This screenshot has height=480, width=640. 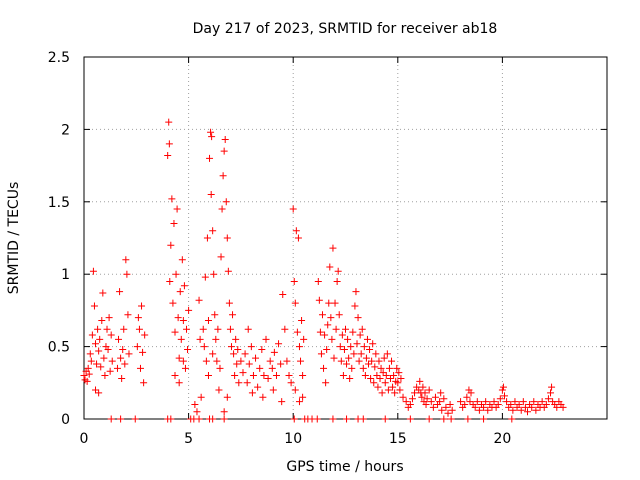 What do you see at coordinates (14, 238) in the screenshot?
I see `y-axis-label: SRMTID / TECUs` at bounding box center [14, 238].